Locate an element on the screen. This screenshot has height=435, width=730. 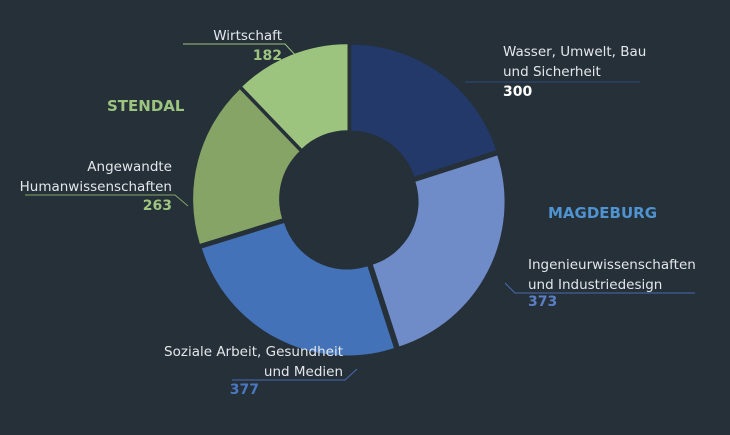
value-label: 373 is located at coordinates (543, 302).